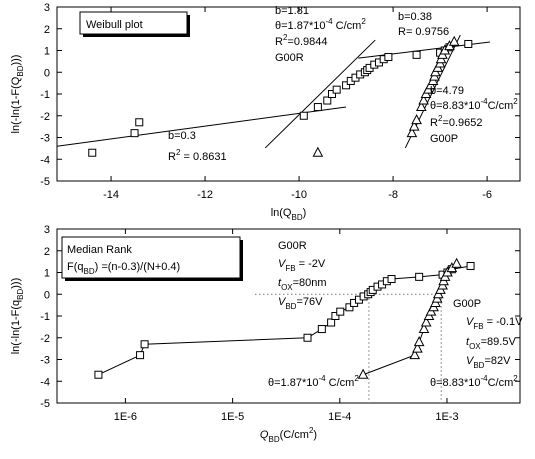 This screenshot has width=535, height=459. I want to click on annotation-part: G00P, so click(444, 139).